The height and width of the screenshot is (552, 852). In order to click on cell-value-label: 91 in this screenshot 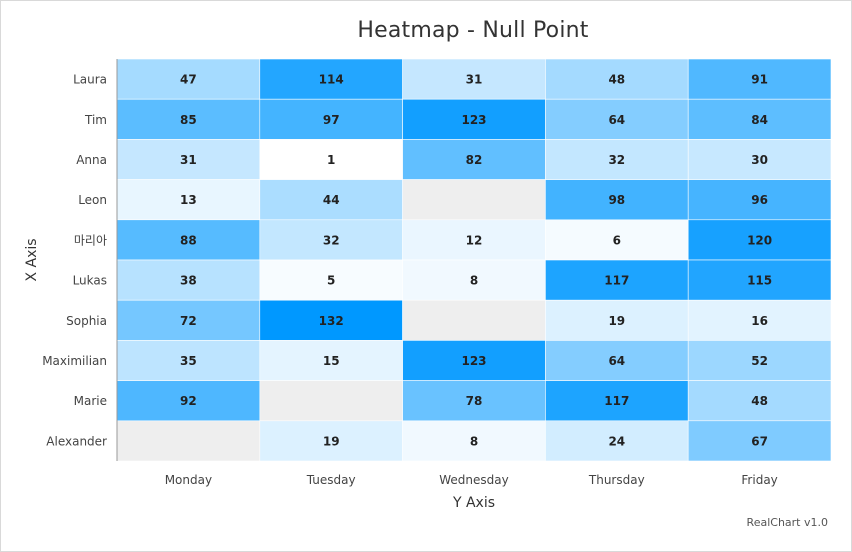, I will do `click(759, 80)`.